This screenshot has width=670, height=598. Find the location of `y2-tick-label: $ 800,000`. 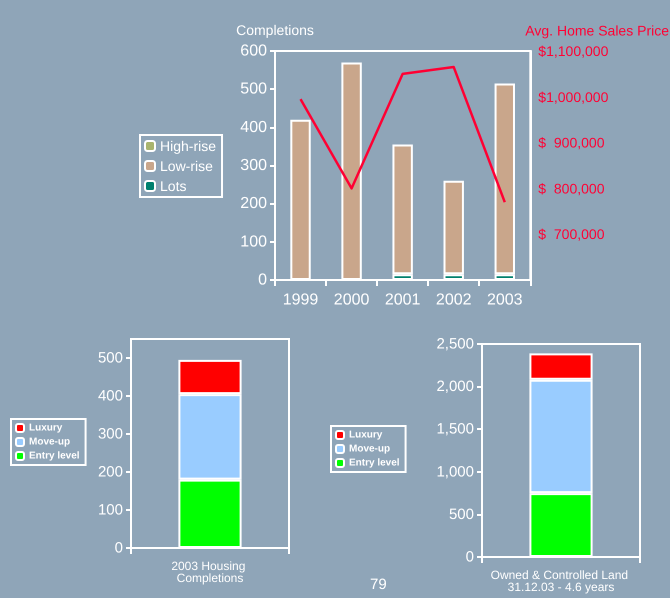

y2-tick-label: $ 800,000 is located at coordinates (571, 188).